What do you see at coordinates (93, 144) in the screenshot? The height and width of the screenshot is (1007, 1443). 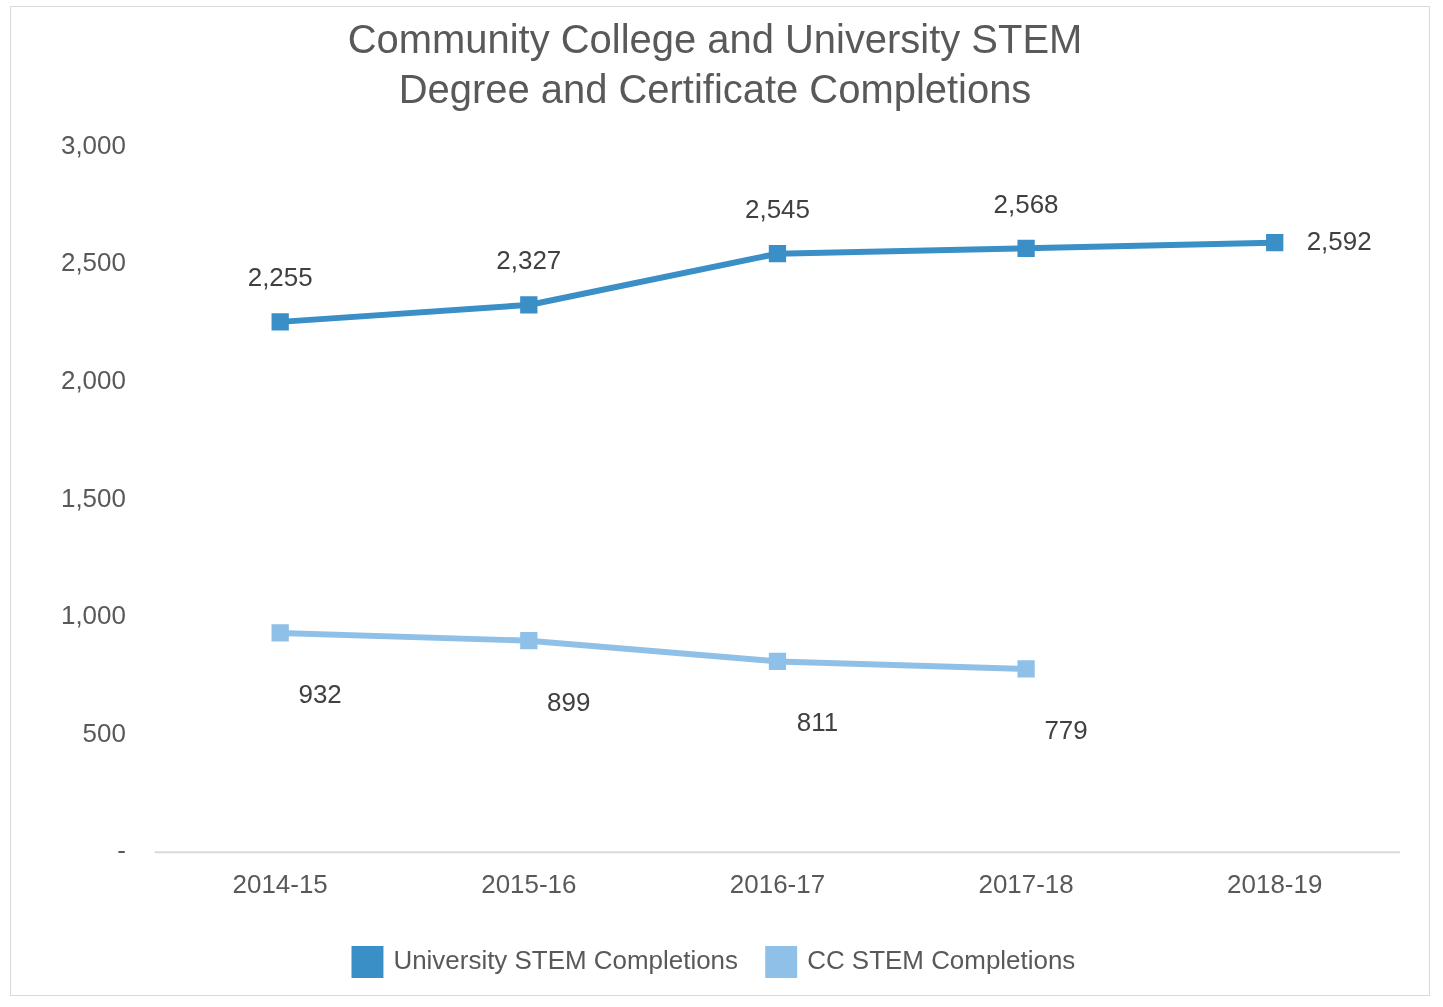 I see `y-tick-label: 3,000` at bounding box center [93, 144].